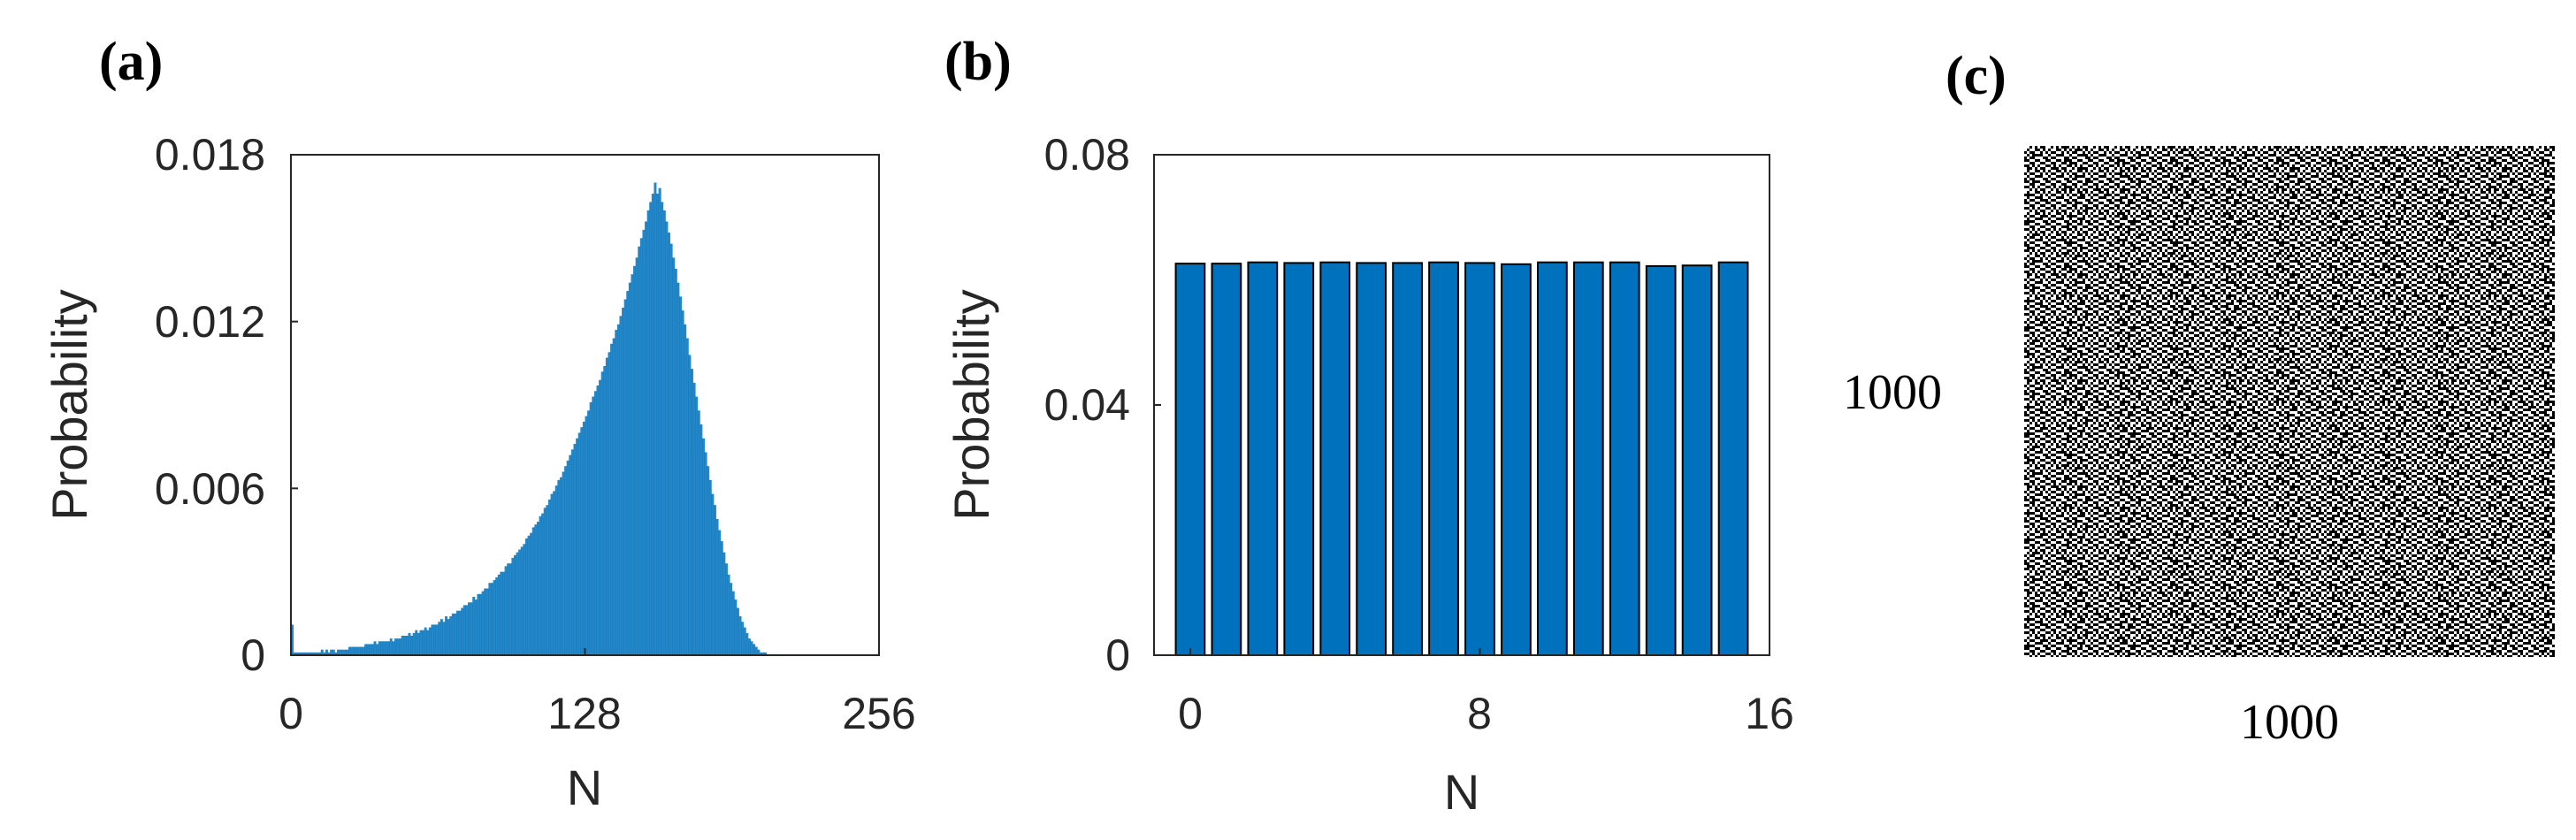 The height and width of the screenshot is (840, 2576). What do you see at coordinates (210, 154) in the screenshot?
I see `y-tick-0.018: 0.018` at bounding box center [210, 154].